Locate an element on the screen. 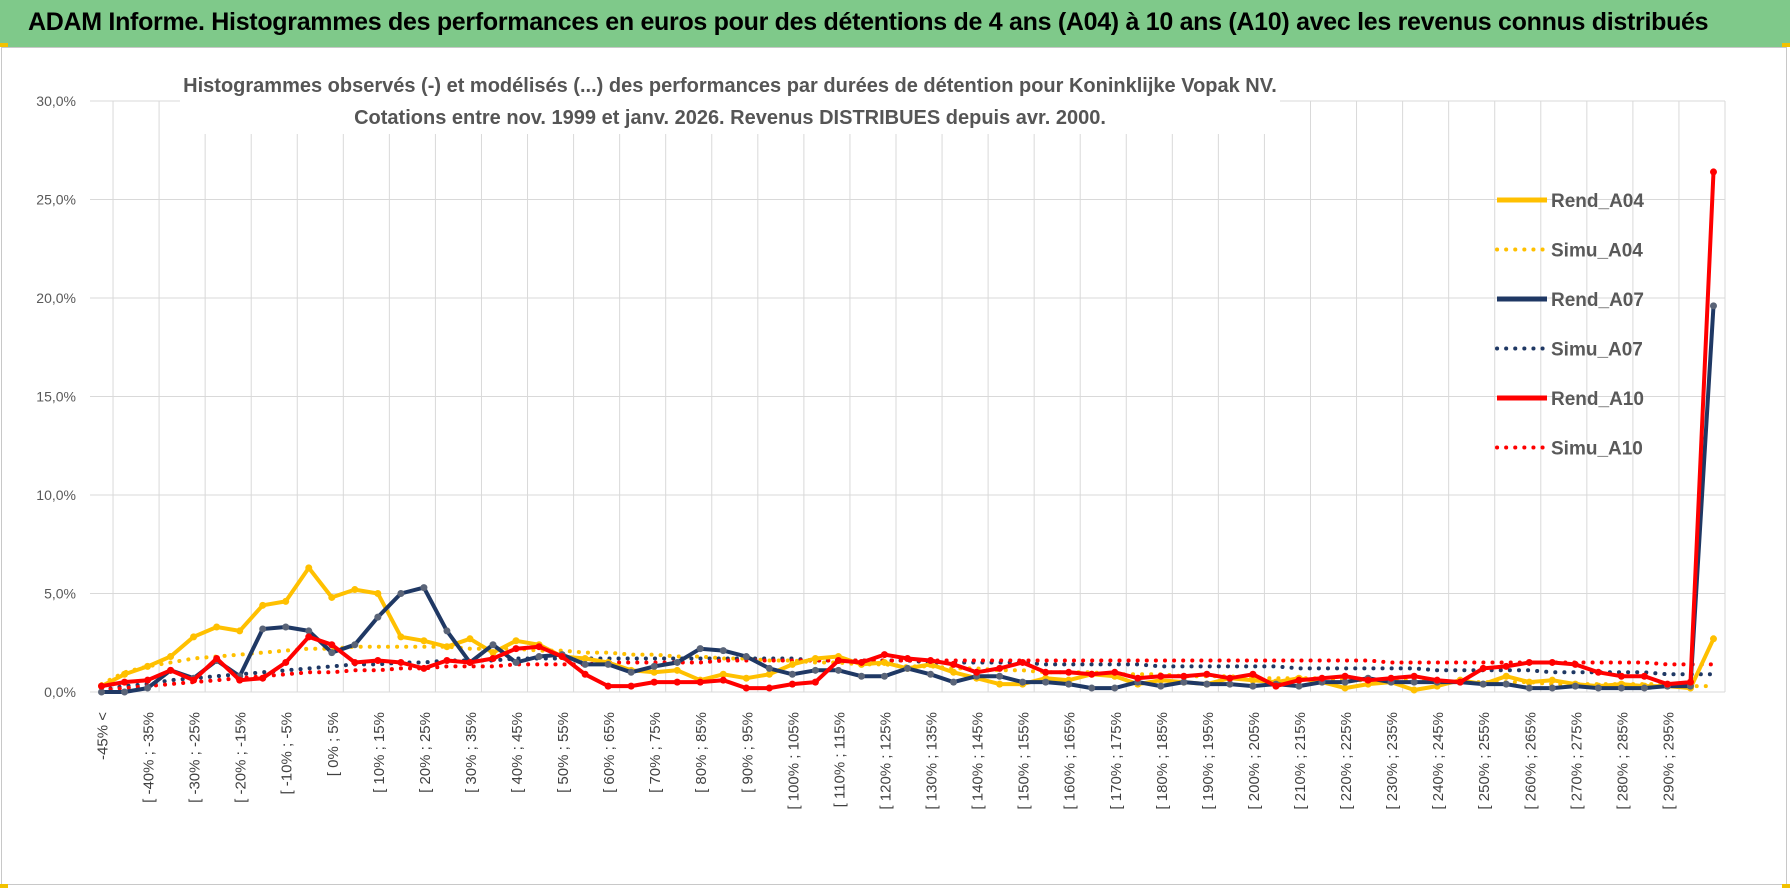  x-tick-label: [ 290% ; 295% is located at coordinates (1668, 761).